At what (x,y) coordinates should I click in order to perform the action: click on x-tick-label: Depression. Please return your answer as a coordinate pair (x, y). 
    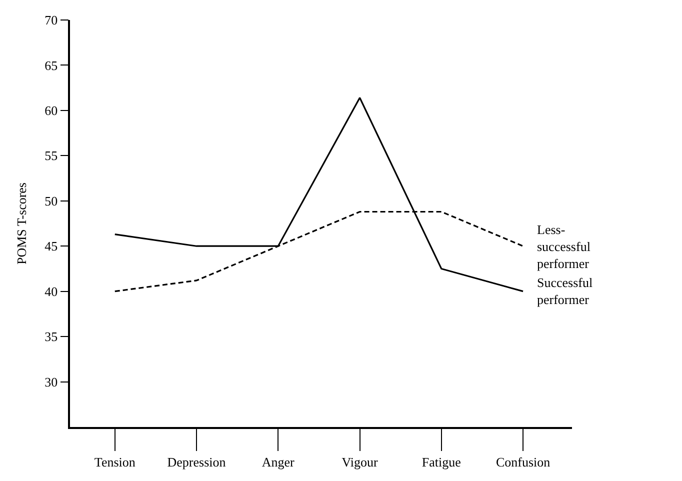
    Looking at the image, I should click on (196, 462).